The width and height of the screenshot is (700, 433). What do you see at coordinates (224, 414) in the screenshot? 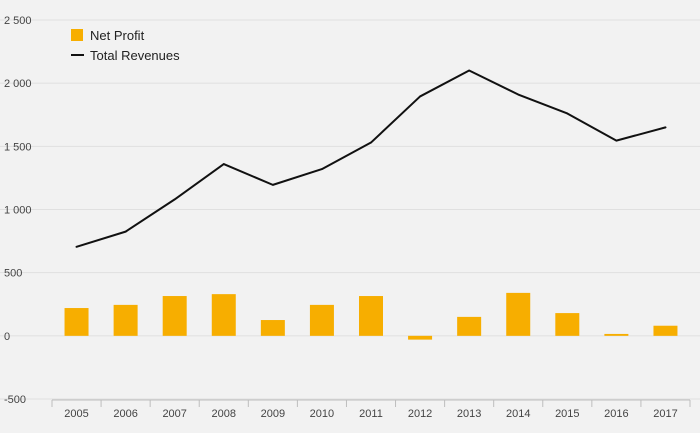
I see `x-tick-label: 2008` at bounding box center [224, 414].